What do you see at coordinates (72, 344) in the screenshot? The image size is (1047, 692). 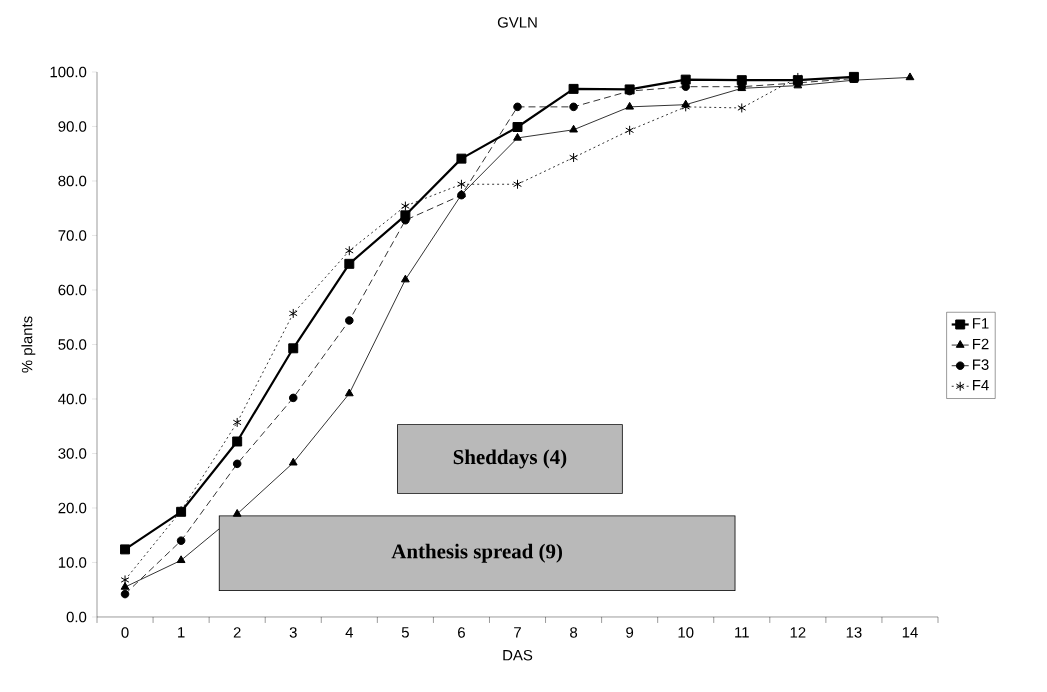 I see `y-tick-label: 50.0` at bounding box center [72, 344].